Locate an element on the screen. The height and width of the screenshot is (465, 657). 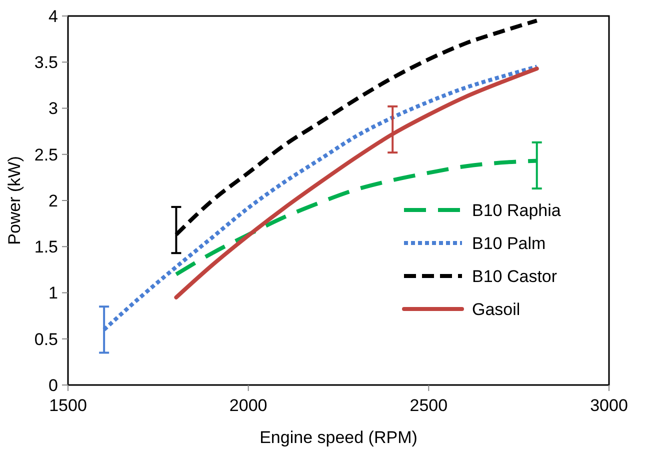
y-axis-title: Power (kW) is located at coordinates (14, 200).